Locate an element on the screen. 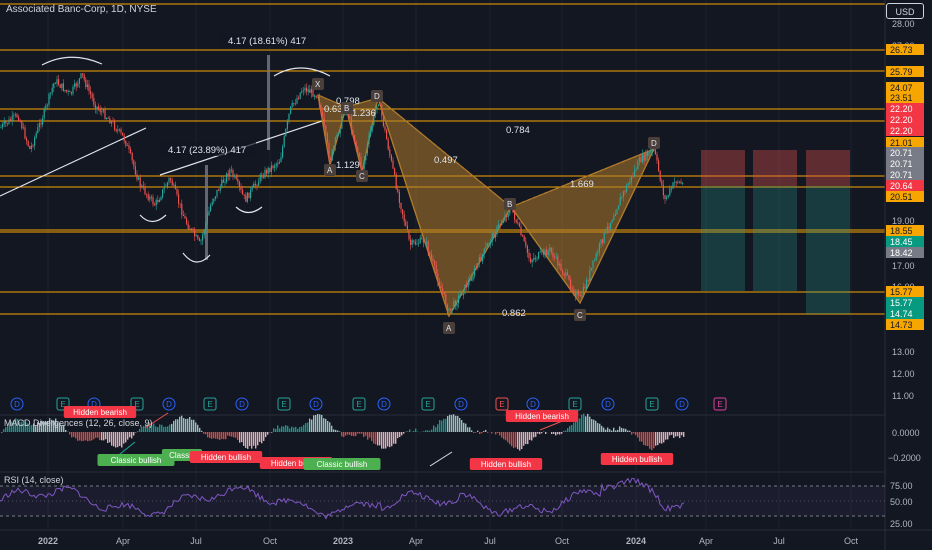 This screenshot has height=550, width=932. price-label: 20.64 is located at coordinates (905, 185).